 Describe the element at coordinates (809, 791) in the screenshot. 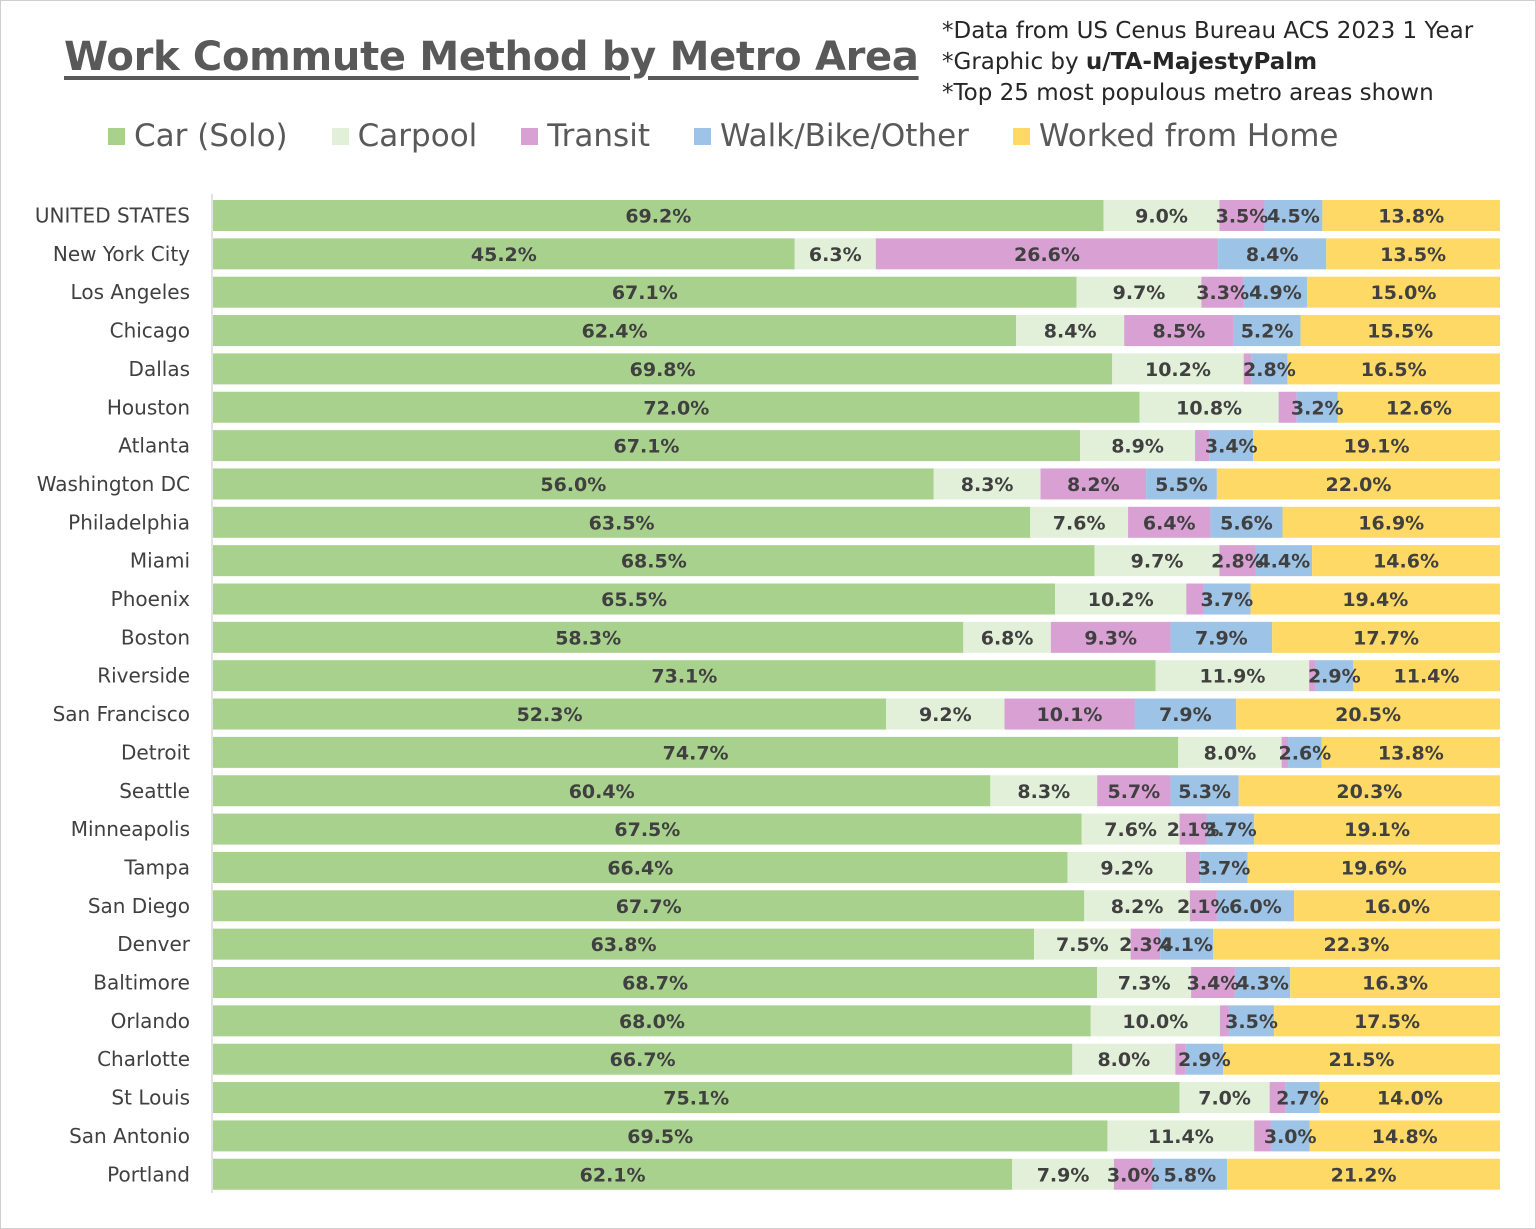

I see `bar-row-seattle: Seattle 60.4% 8.3% 5.7% 5.3% 20.3%` at that location.